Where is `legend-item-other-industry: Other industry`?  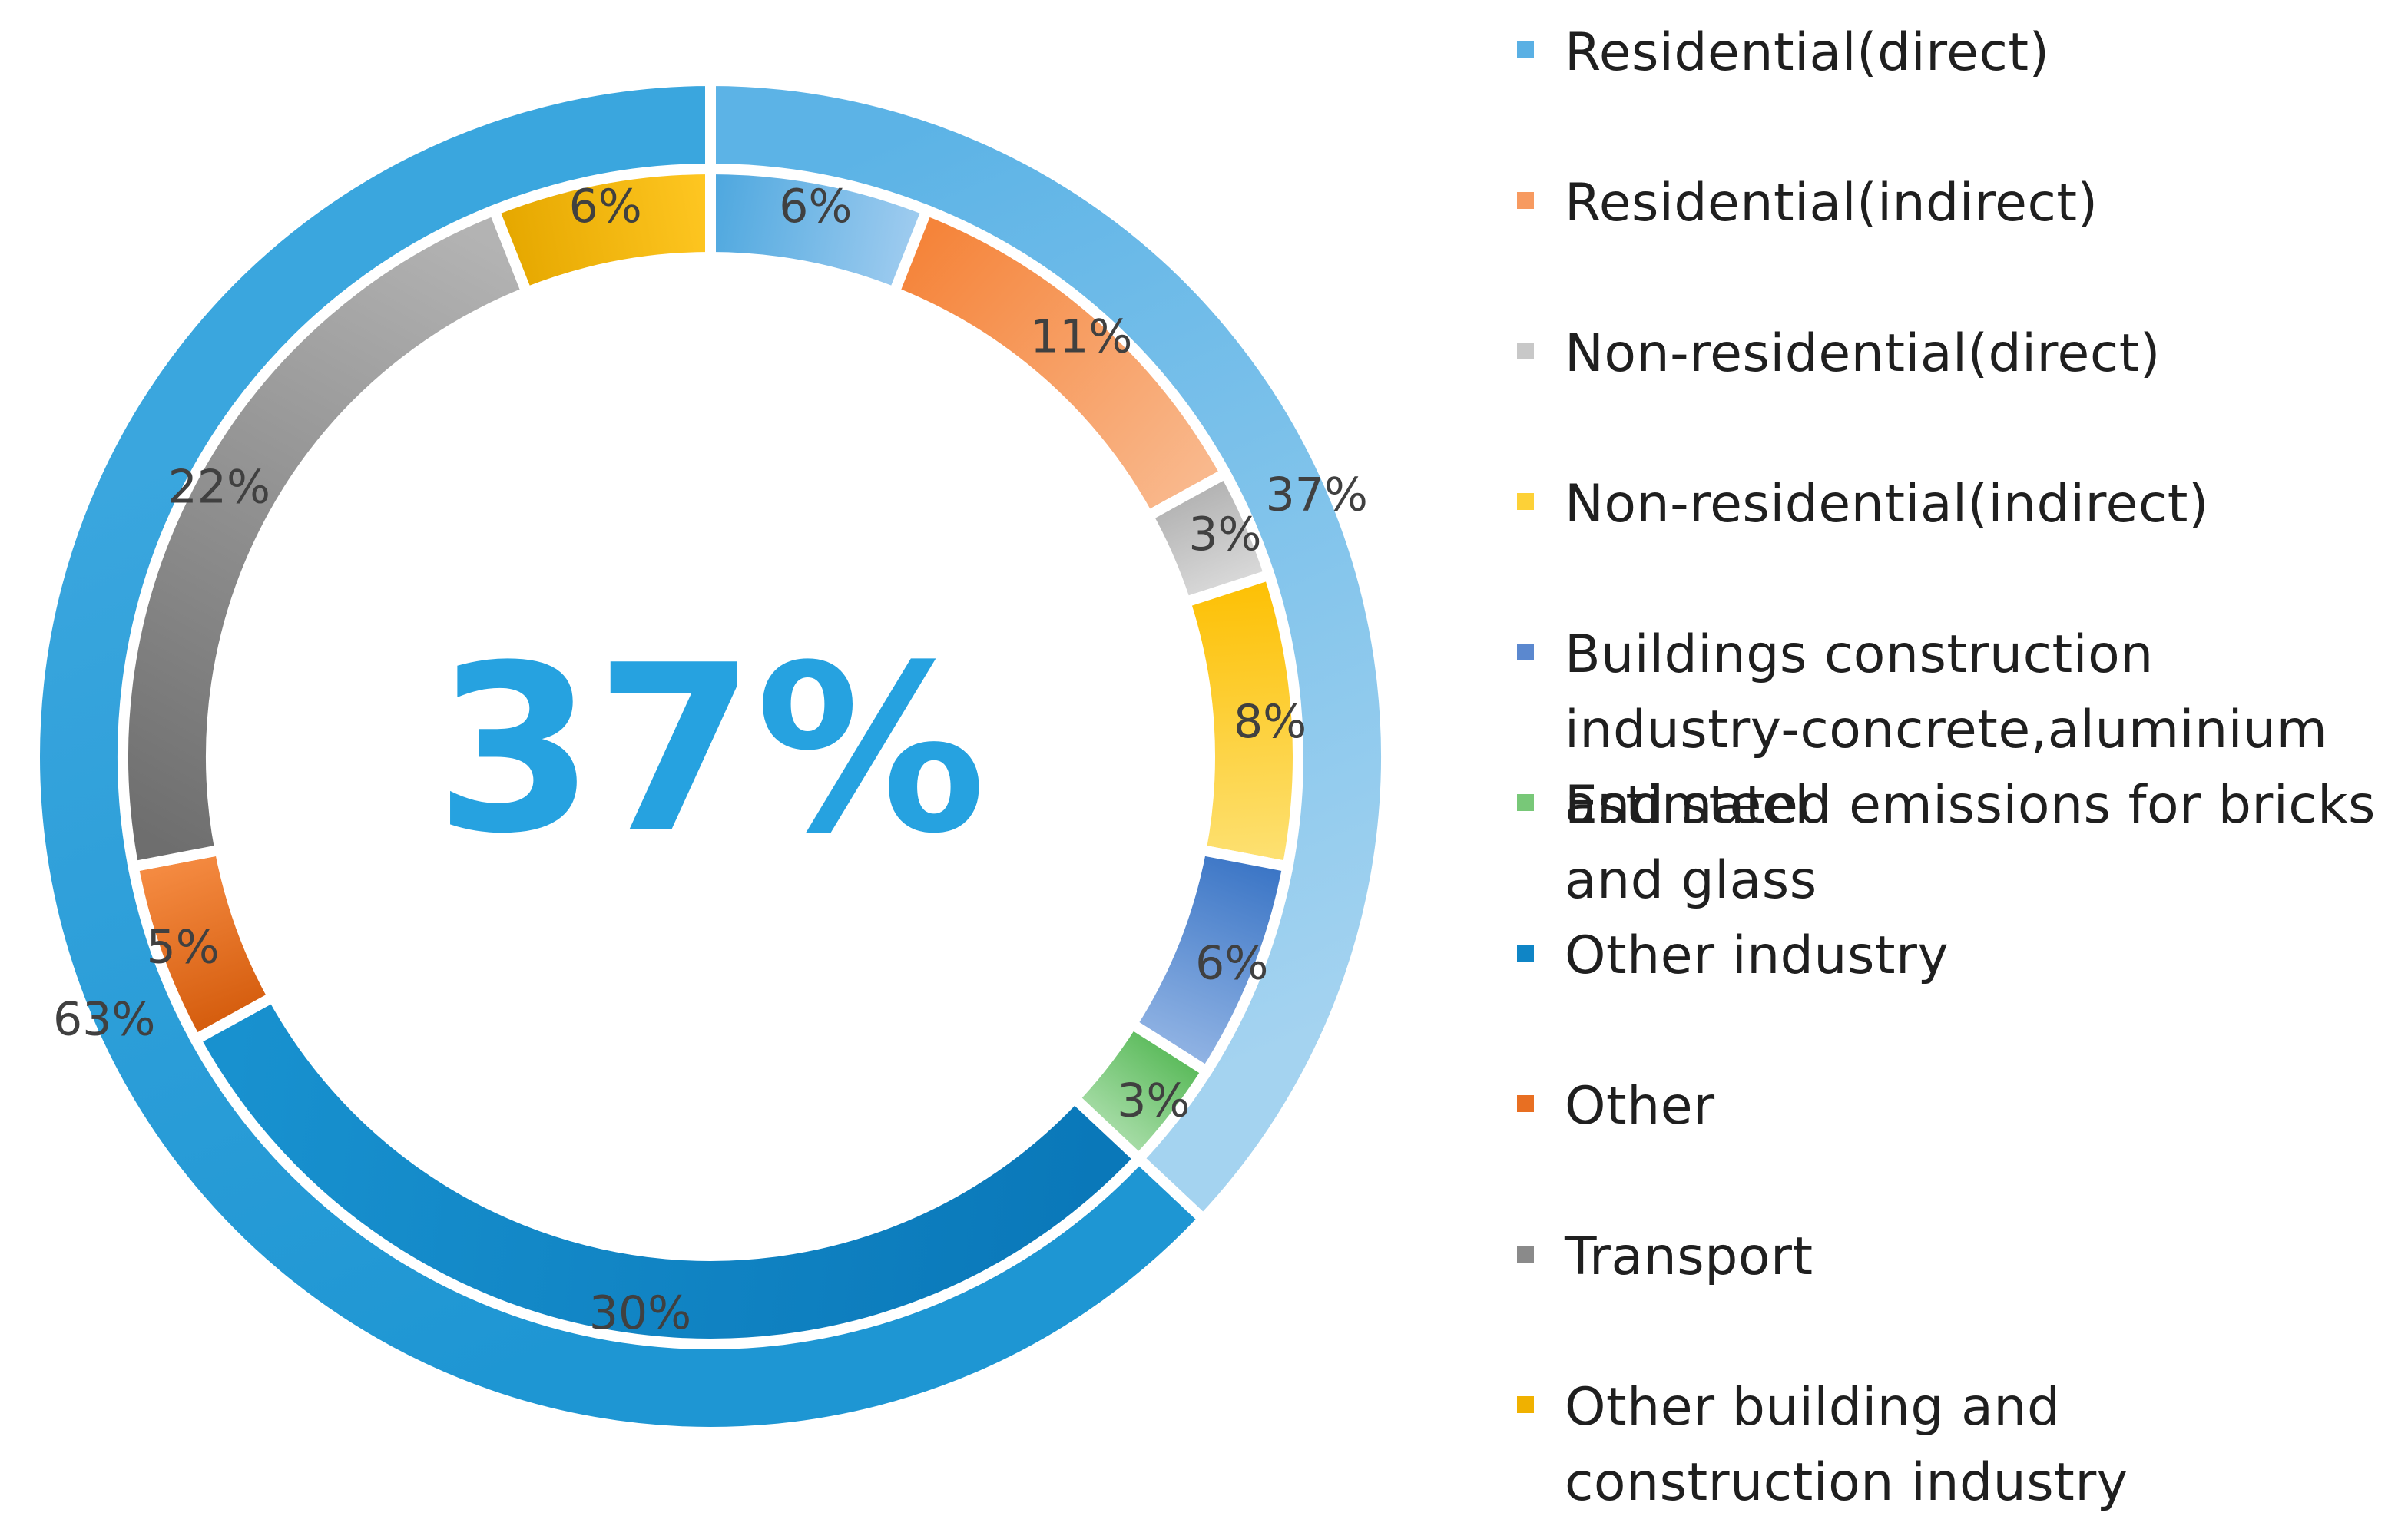 legend-item-other-industry: Other industry is located at coordinates (1958, 956).